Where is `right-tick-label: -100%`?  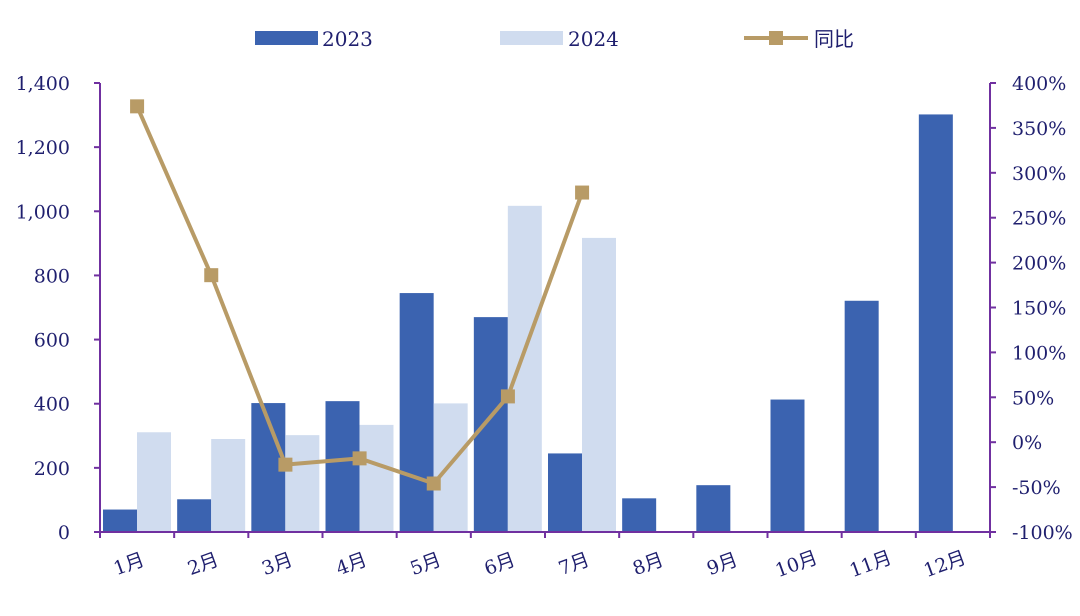
right-tick-label: -100% is located at coordinates (1042, 533).